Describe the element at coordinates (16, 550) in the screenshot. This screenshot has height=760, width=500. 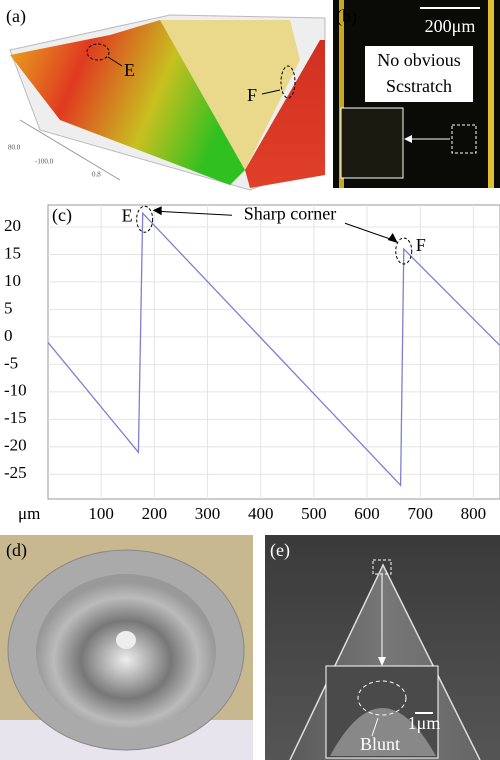
I see `panel-label: (d)` at that location.